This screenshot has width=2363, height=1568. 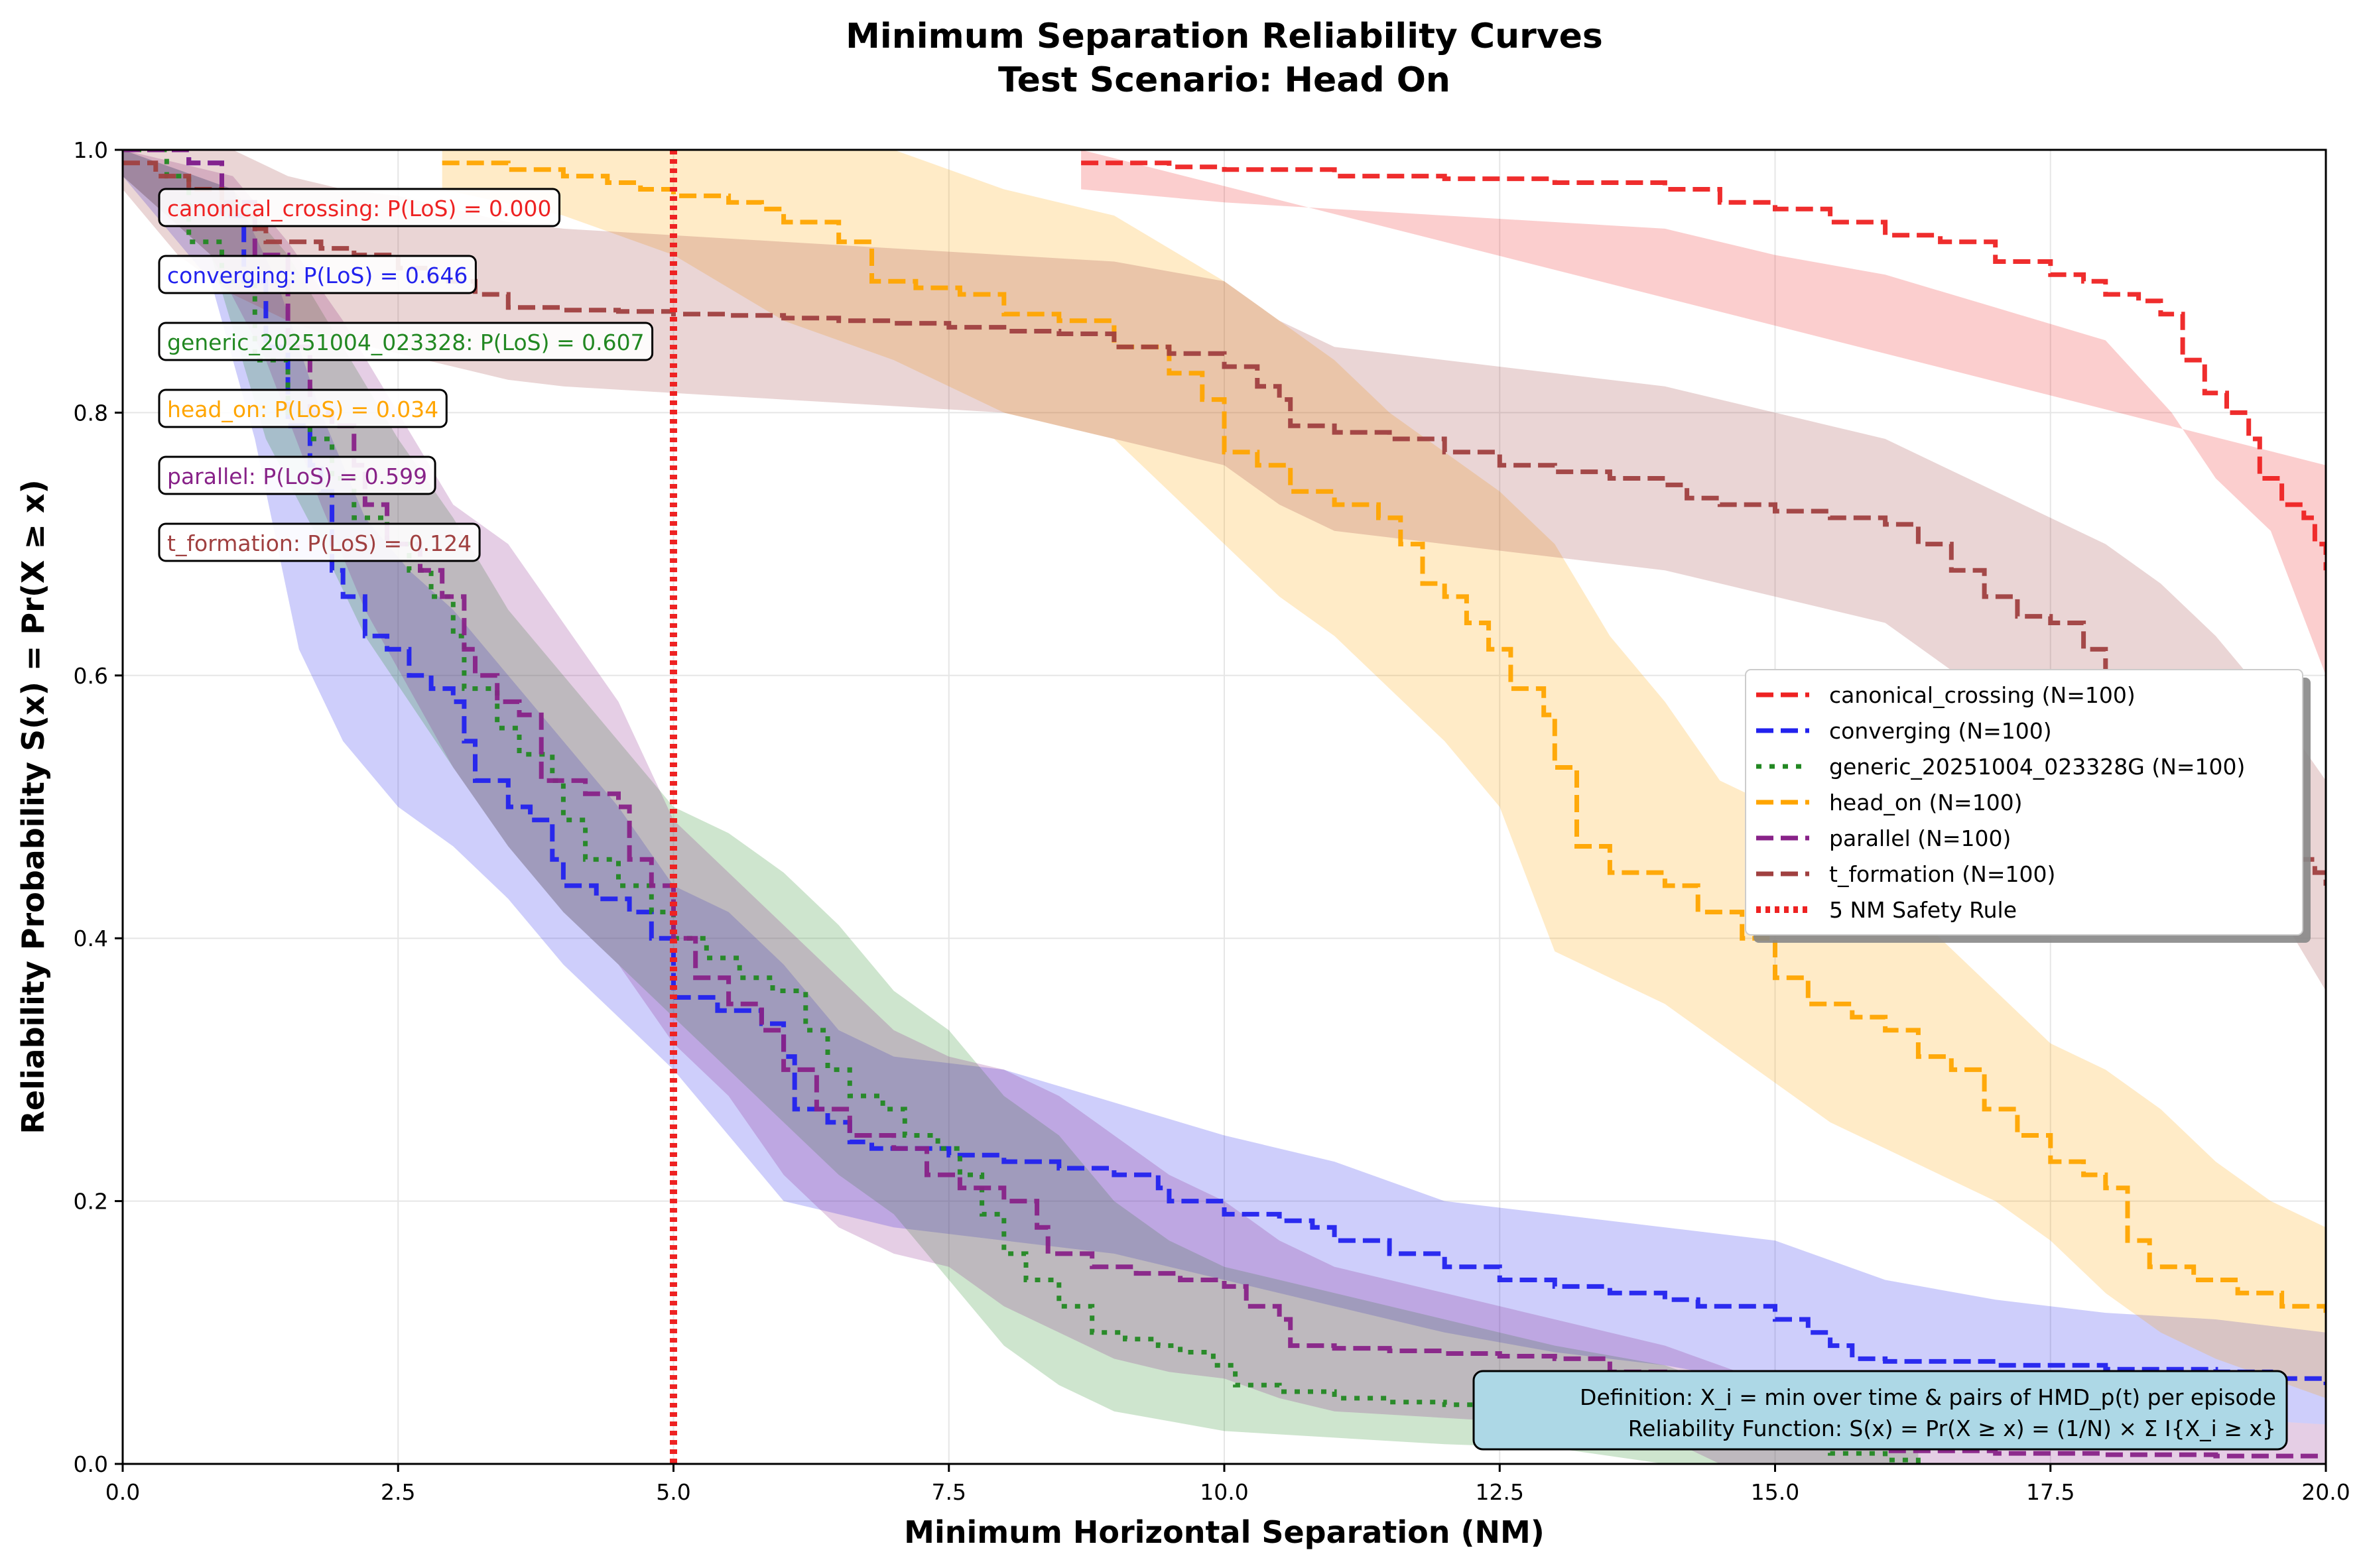 What do you see at coordinates (2325, 1492) in the screenshot?
I see `x-tick-label-8: 20.0` at bounding box center [2325, 1492].